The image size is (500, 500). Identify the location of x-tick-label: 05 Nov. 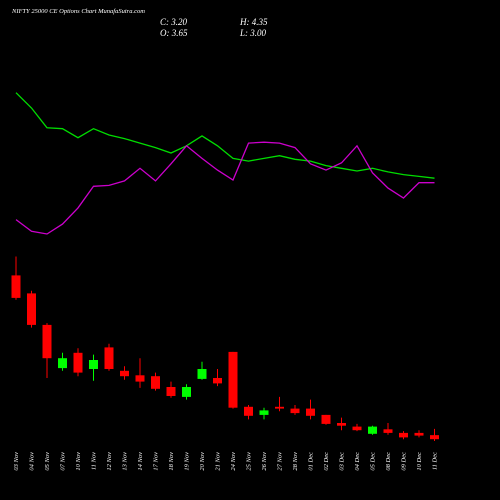
(47, 461).